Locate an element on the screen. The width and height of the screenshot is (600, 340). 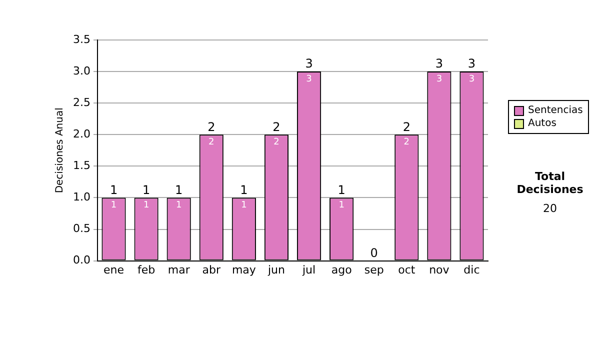
text: Total Decisiones is located at coordinates (550, 183).